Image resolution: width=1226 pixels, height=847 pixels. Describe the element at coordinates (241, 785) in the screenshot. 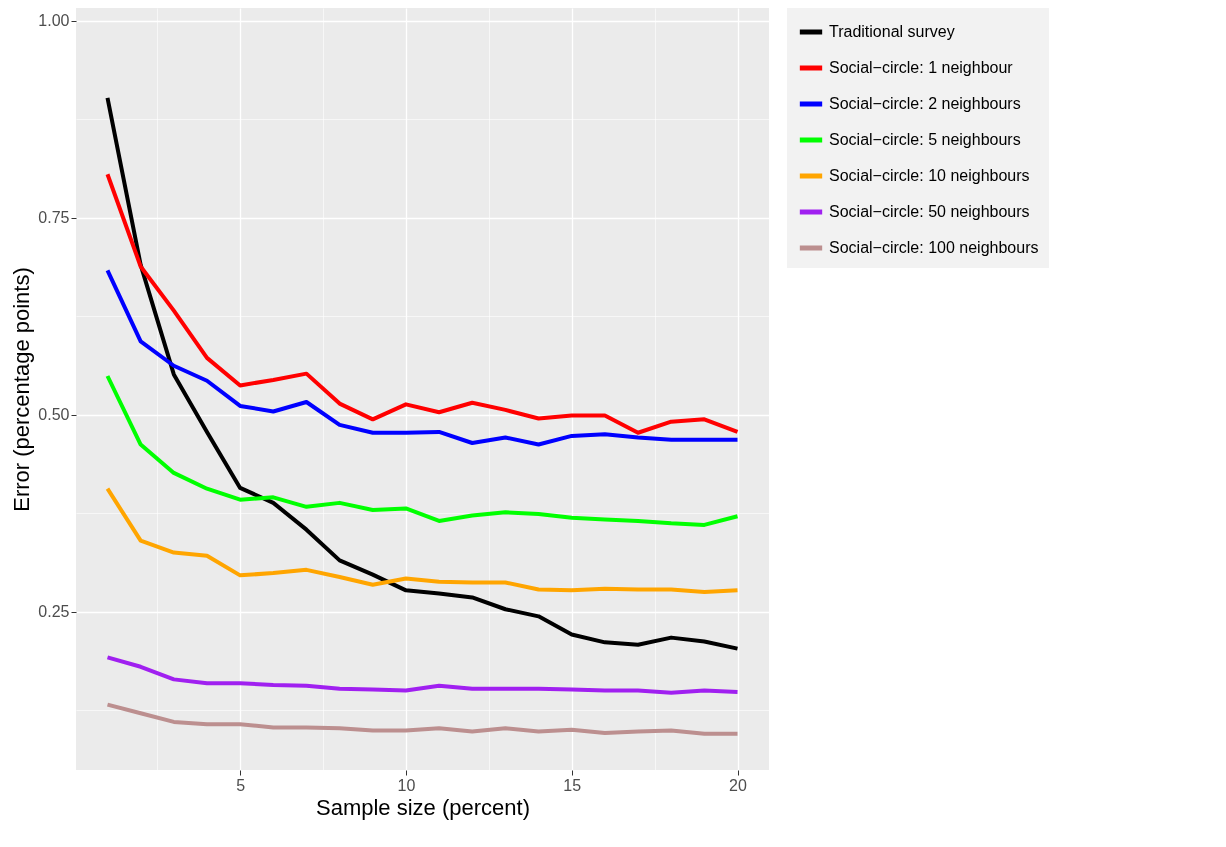

I see `x-tick-label: 5` at that location.